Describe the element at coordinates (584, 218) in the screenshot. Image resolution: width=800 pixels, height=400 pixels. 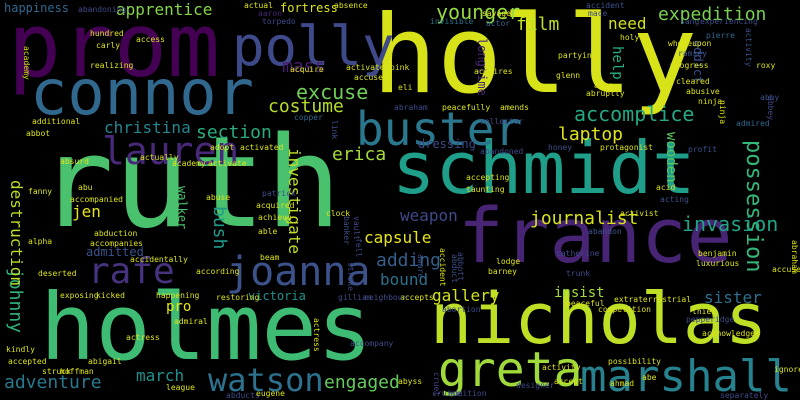
I see `word-journalist: journalist` at that location.